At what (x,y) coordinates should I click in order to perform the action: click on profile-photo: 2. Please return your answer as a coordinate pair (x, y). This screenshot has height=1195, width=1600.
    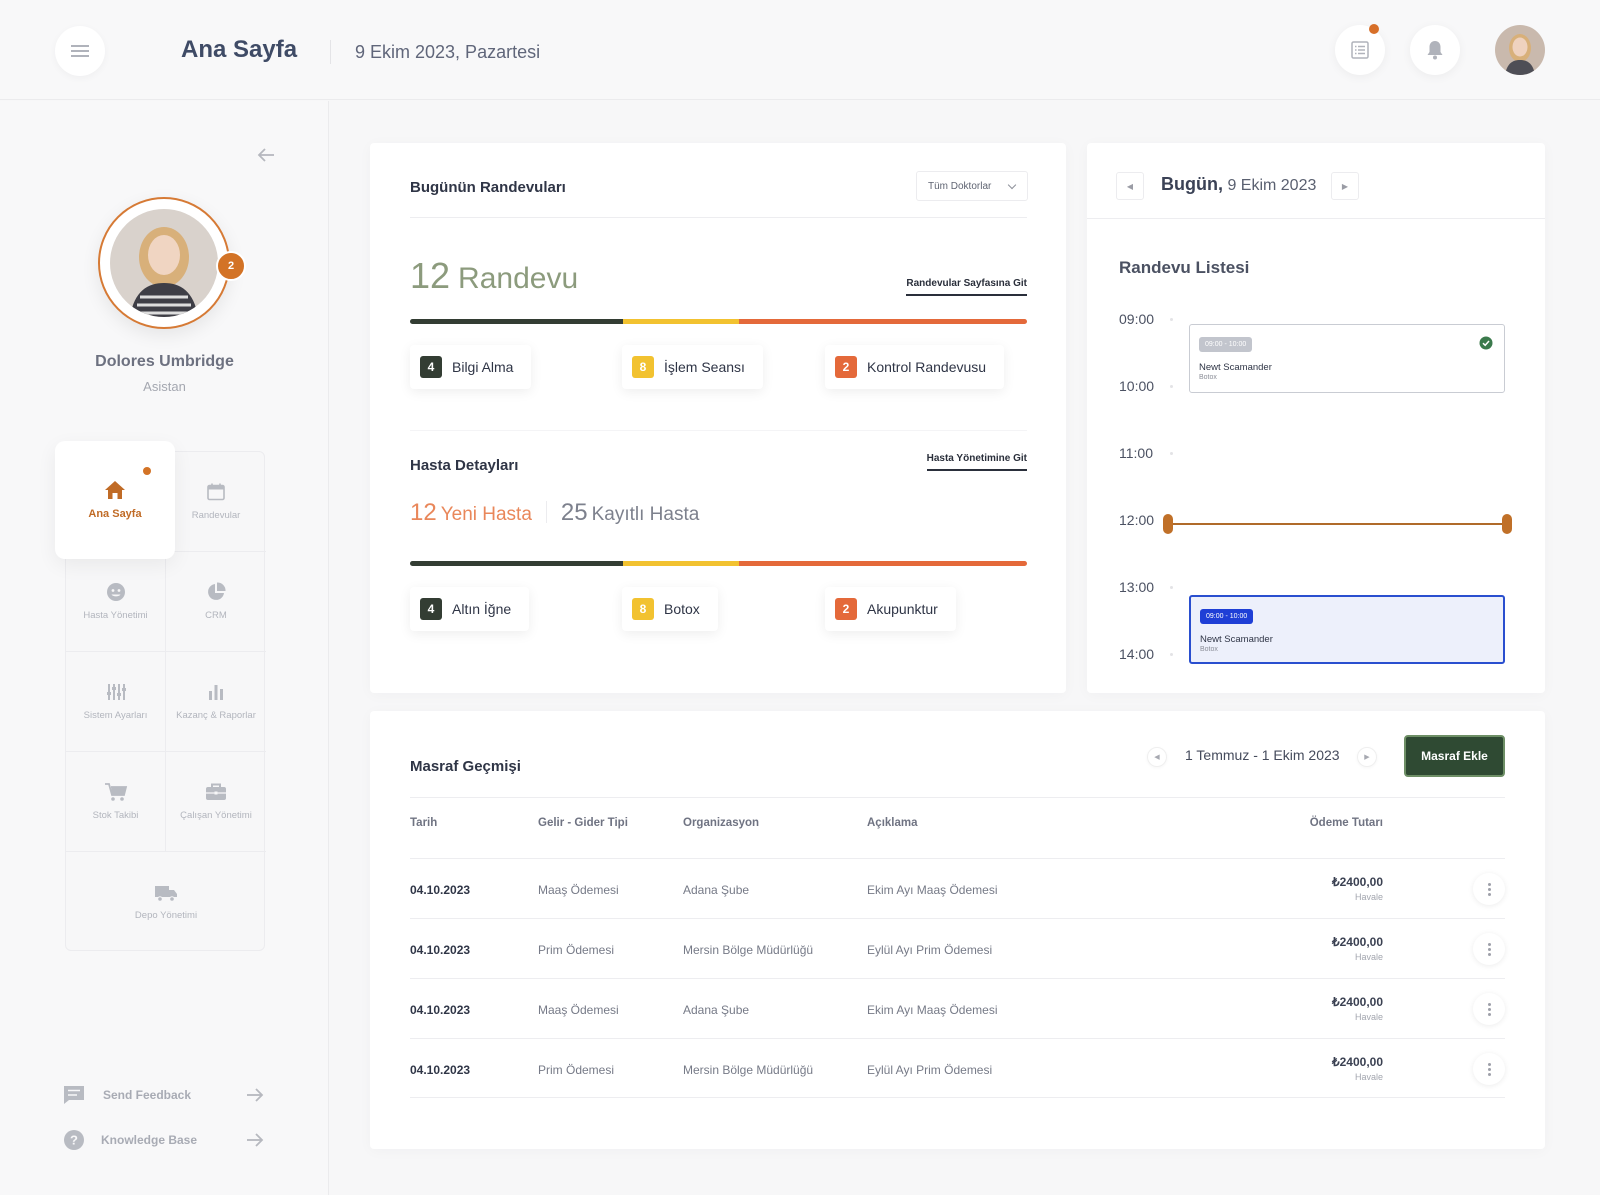
    Looking at the image, I should click on (172, 263).